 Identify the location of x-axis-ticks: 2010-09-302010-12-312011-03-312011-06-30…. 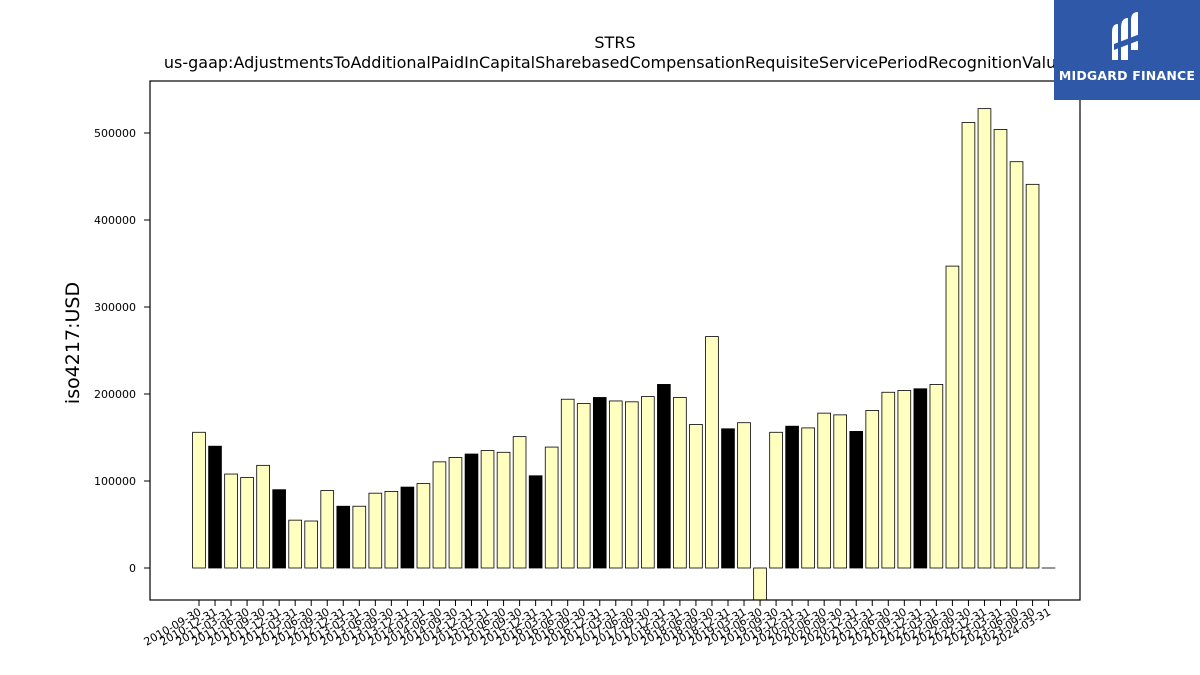
(597, 624).